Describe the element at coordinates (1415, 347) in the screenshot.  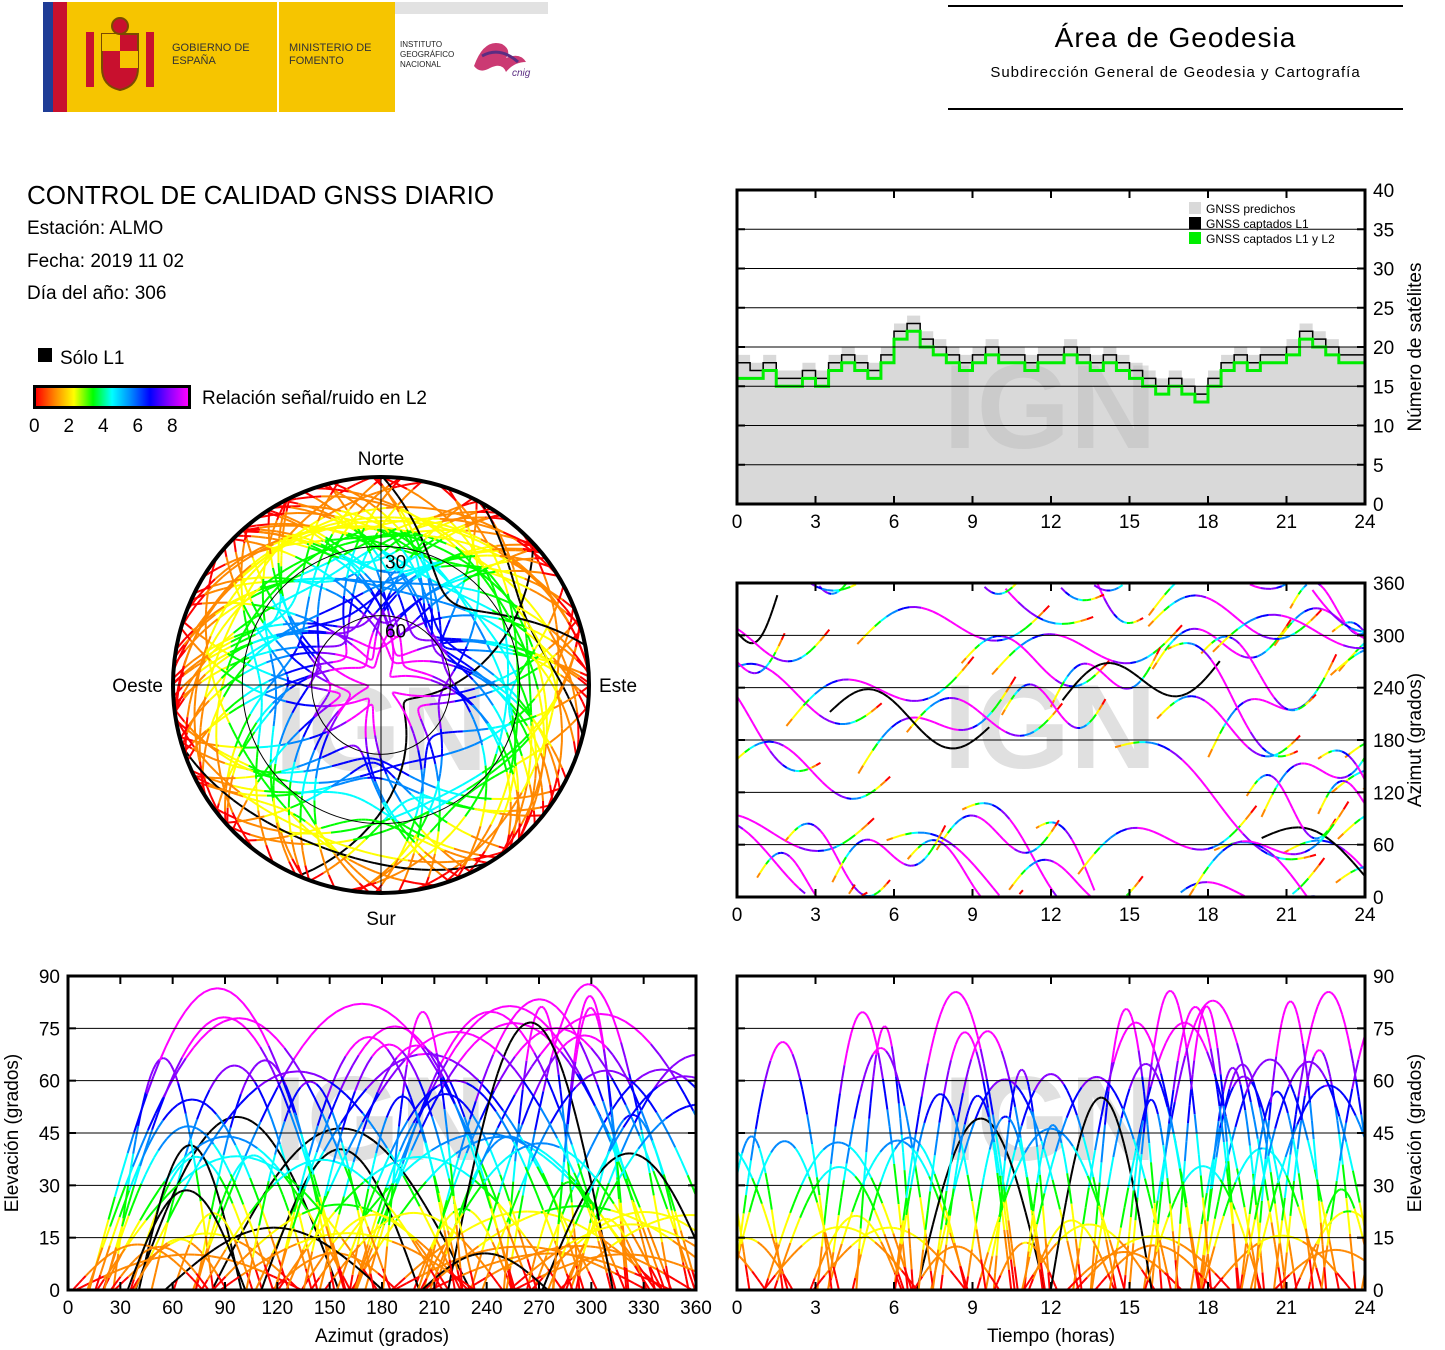
I see `y-axis-label: Número de satélites` at that location.